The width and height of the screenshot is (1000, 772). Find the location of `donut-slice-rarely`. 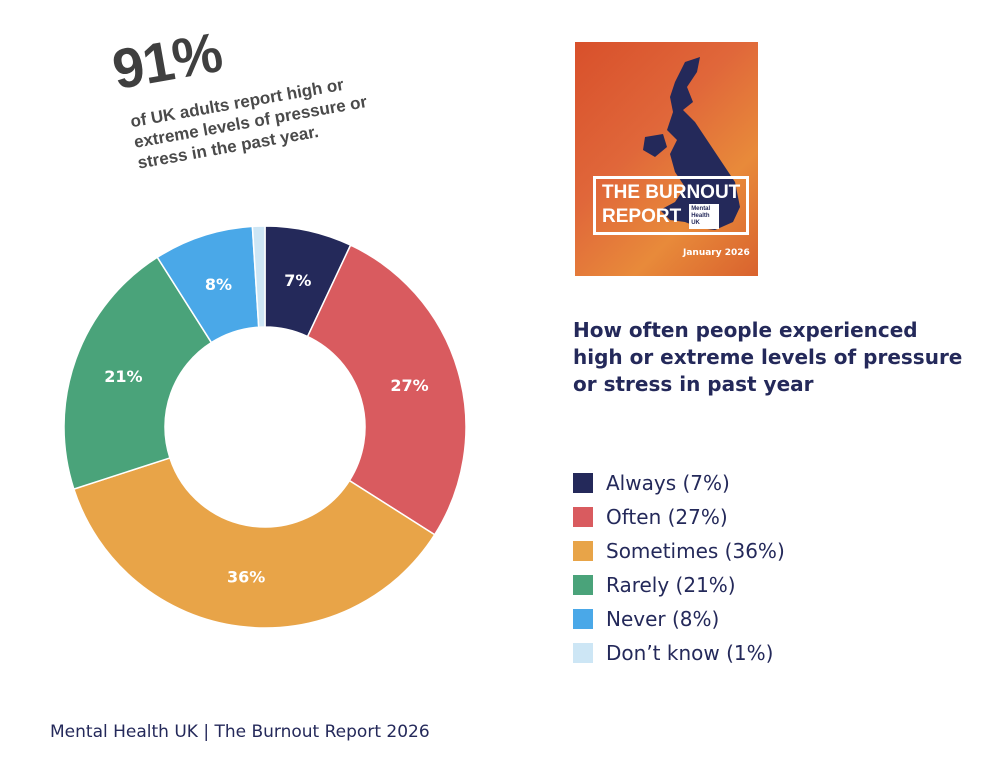

donut-slice-rarely is located at coordinates (138, 373).